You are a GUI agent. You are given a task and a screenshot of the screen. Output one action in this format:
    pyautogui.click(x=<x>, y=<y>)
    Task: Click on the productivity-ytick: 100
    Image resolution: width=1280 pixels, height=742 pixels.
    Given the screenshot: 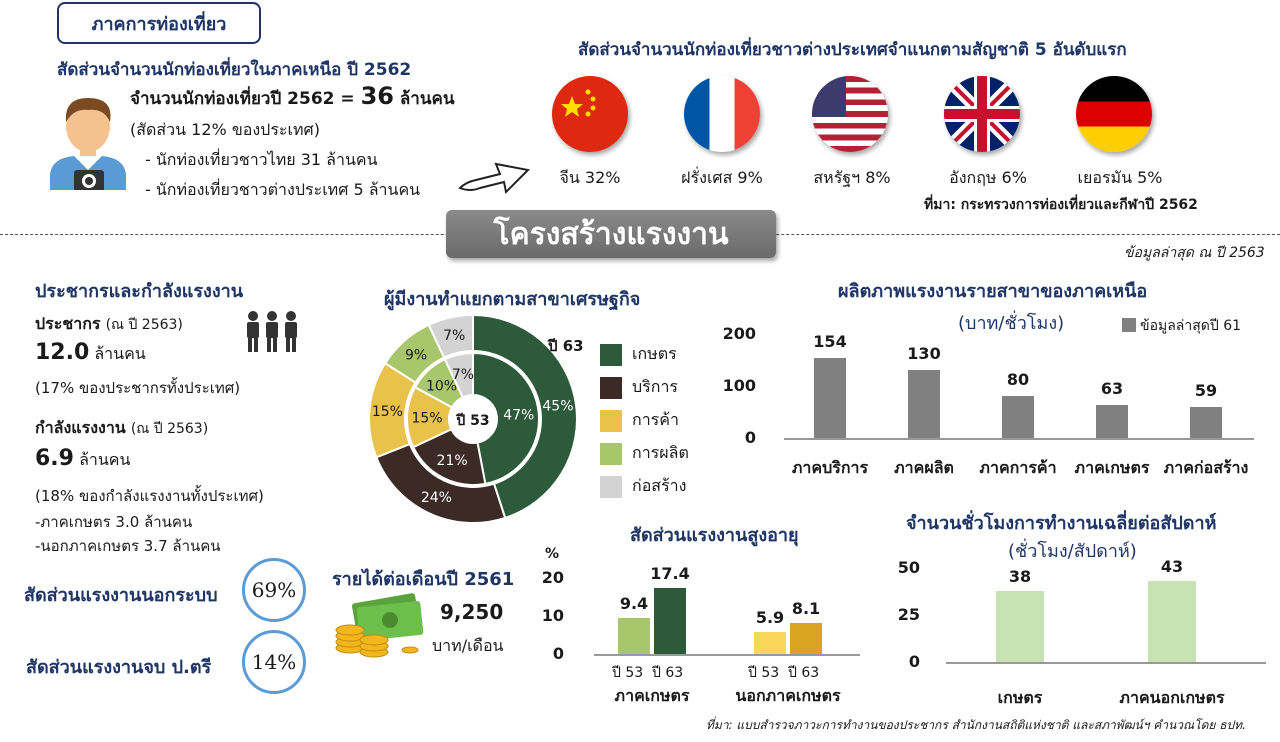 What is the action you would take?
    pyautogui.click(x=739, y=385)
    